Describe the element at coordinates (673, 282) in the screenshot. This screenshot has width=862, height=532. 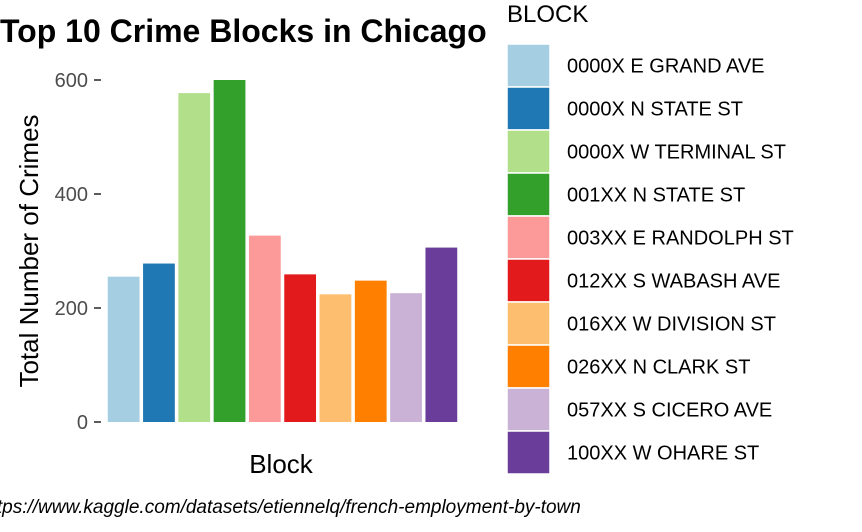
I see `legend-label-012xx-s-wabash-ave: 012XX S WABASH AVE` at that location.